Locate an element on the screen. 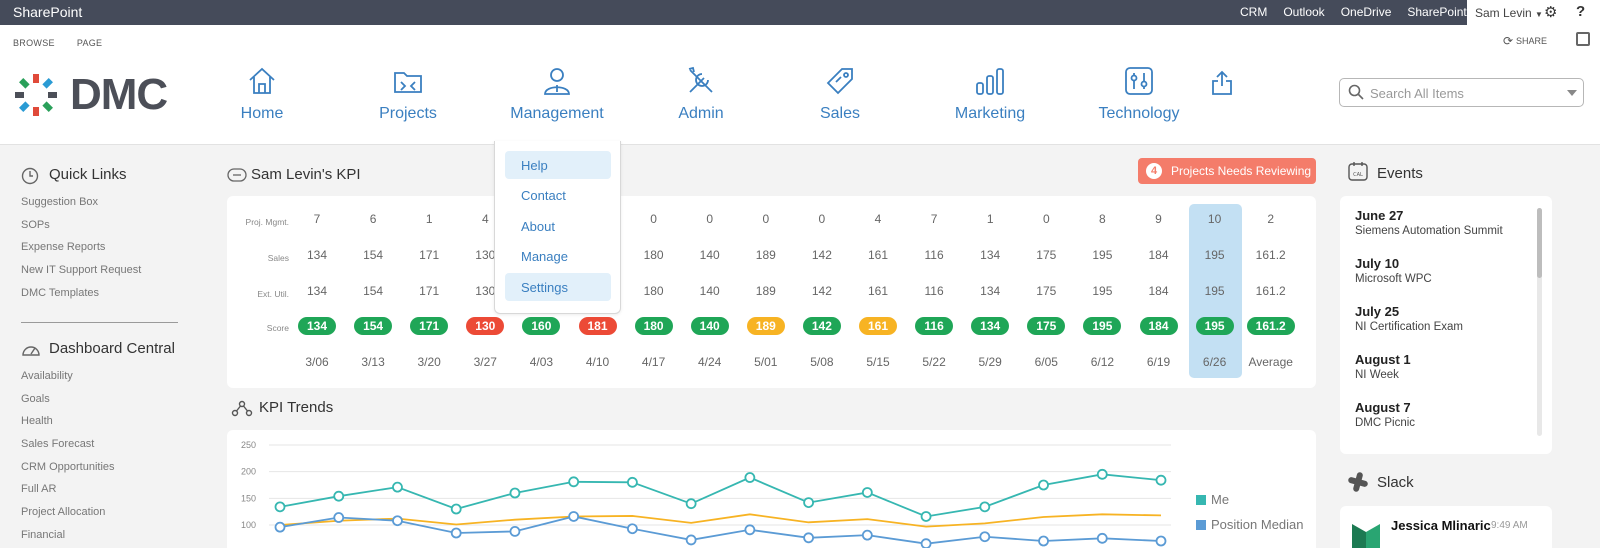  nav-projects: Projects is located at coordinates (408, 100).